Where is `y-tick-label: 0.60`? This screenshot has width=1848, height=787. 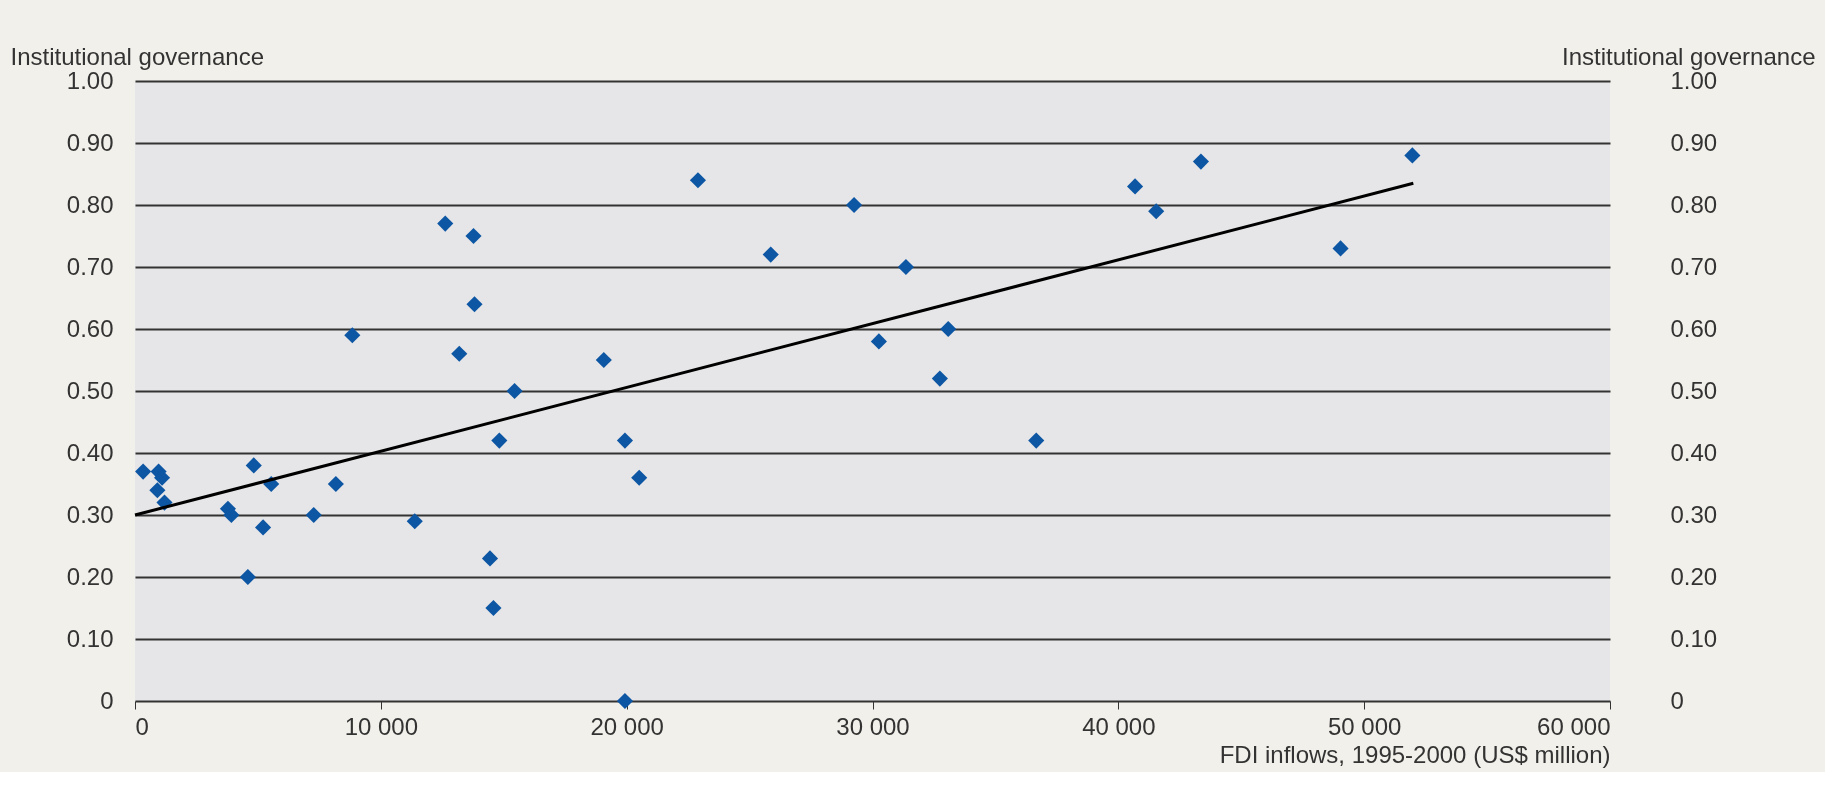 y-tick-label: 0.60 is located at coordinates (90, 328).